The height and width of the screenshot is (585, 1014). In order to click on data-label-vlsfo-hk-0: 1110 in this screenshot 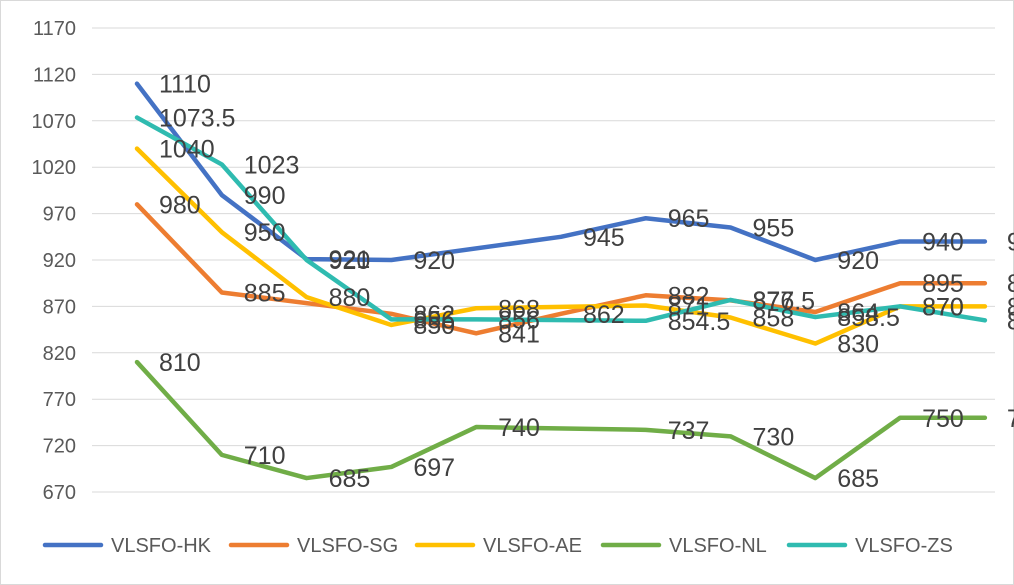, I will do `click(185, 85)`.